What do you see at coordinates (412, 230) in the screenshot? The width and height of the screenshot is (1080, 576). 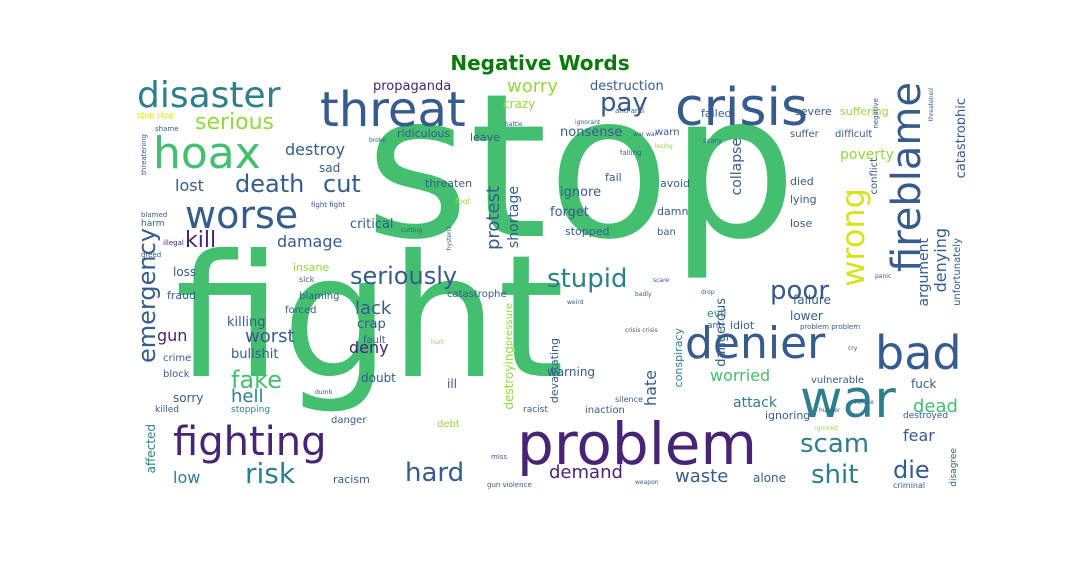 I see `cloud-word: cutting` at bounding box center [412, 230].